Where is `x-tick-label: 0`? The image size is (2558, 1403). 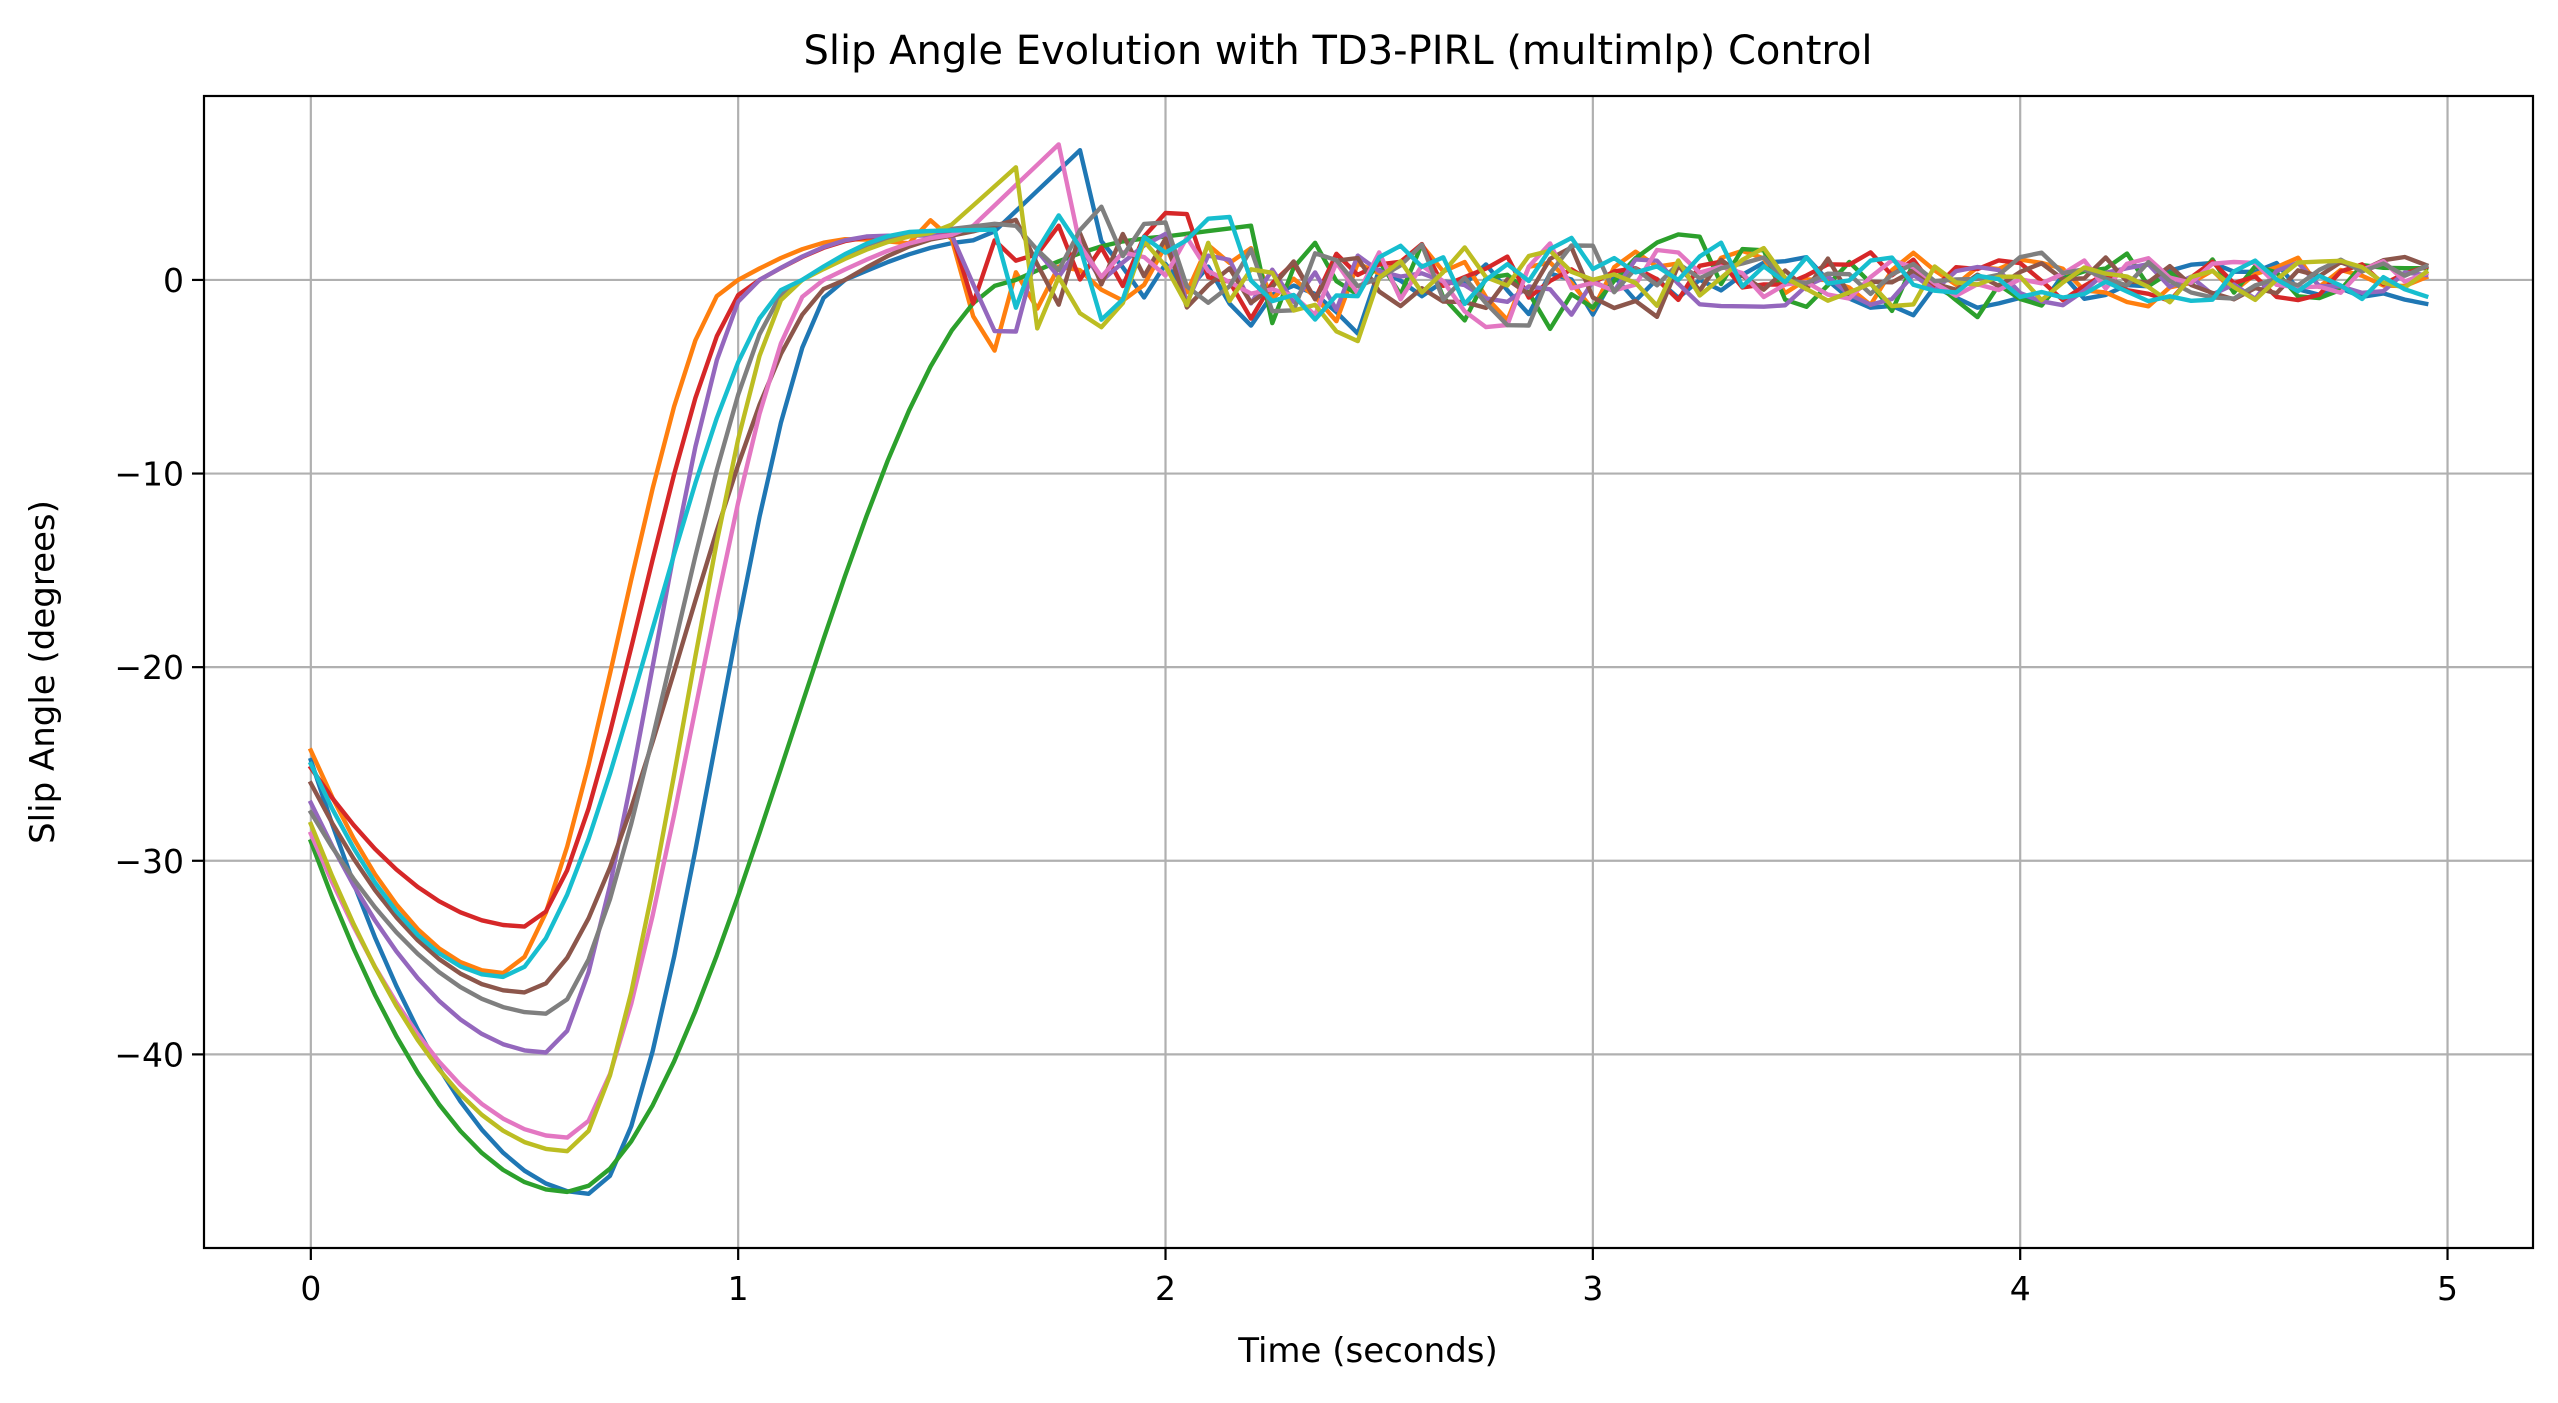
x-tick-label: 0 is located at coordinates (310, 1288).